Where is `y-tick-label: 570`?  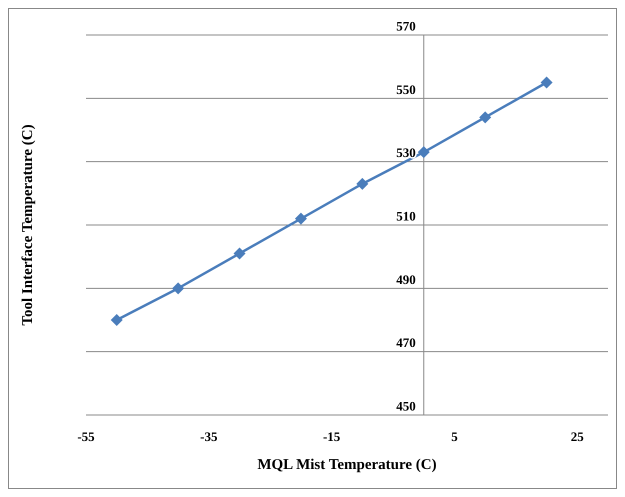
y-tick-label: 570 is located at coordinates (406, 26).